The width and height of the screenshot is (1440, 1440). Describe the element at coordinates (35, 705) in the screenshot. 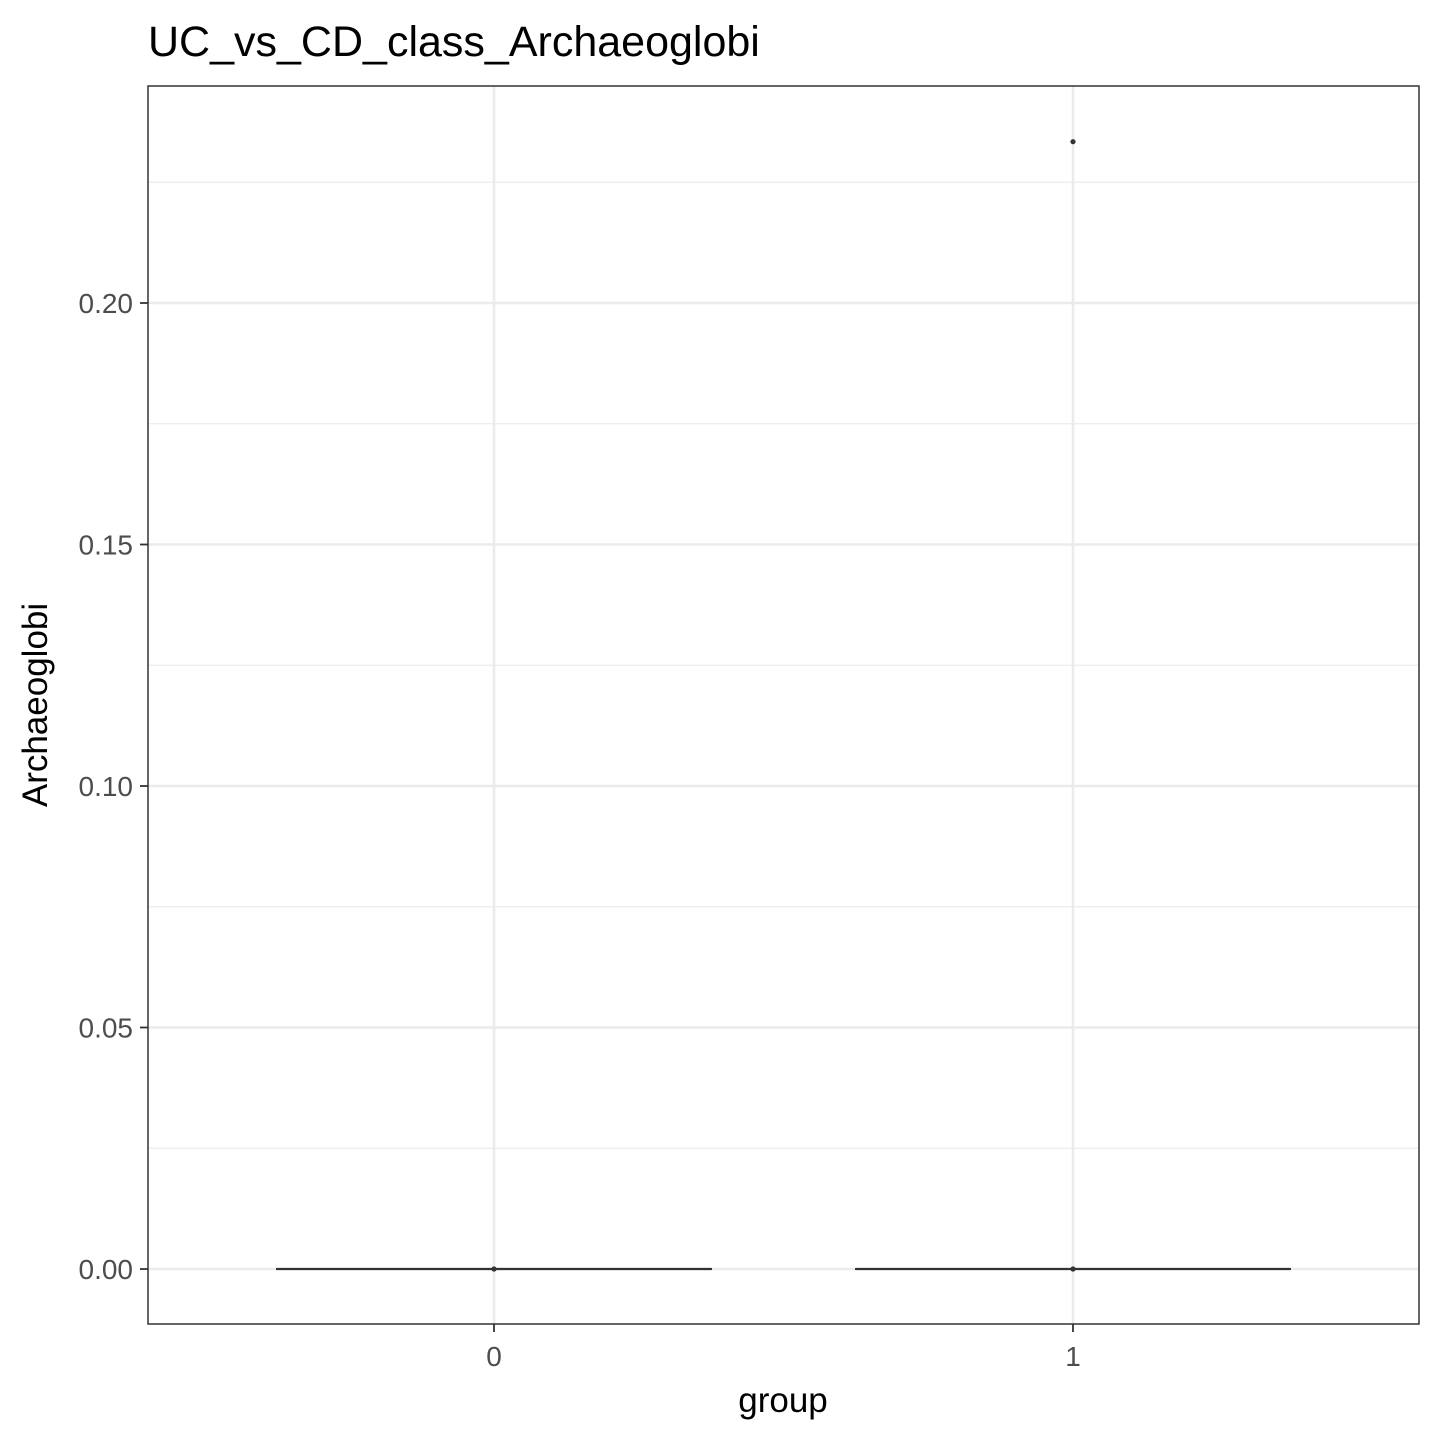

I see `y-axis-title: Archaeoglobi` at that location.